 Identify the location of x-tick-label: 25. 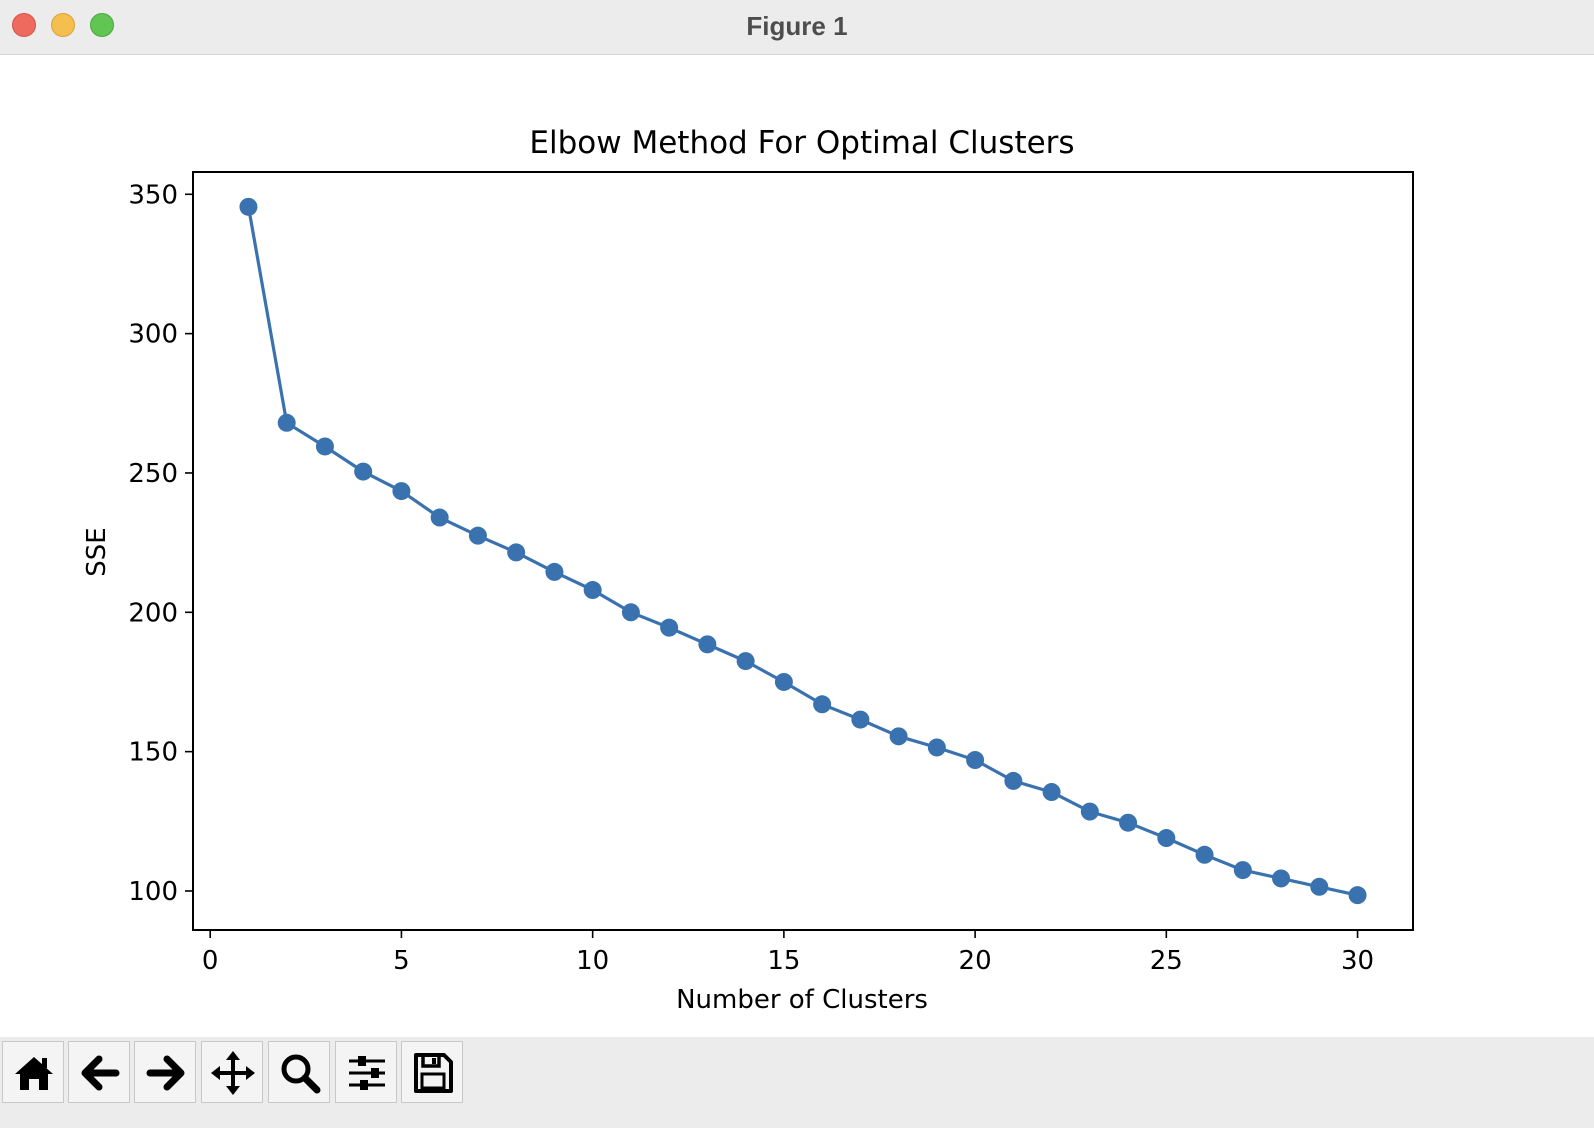
(1166, 961).